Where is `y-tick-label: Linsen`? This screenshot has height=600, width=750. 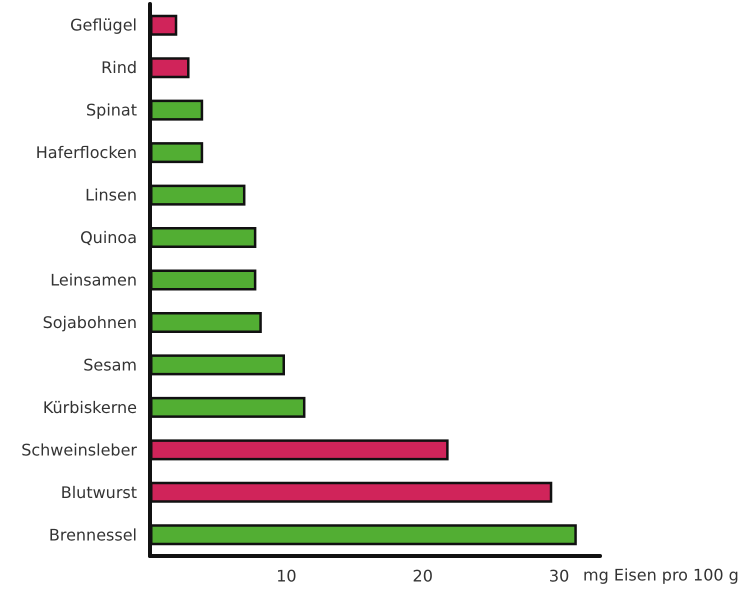
y-tick-label: Linsen is located at coordinates (111, 195).